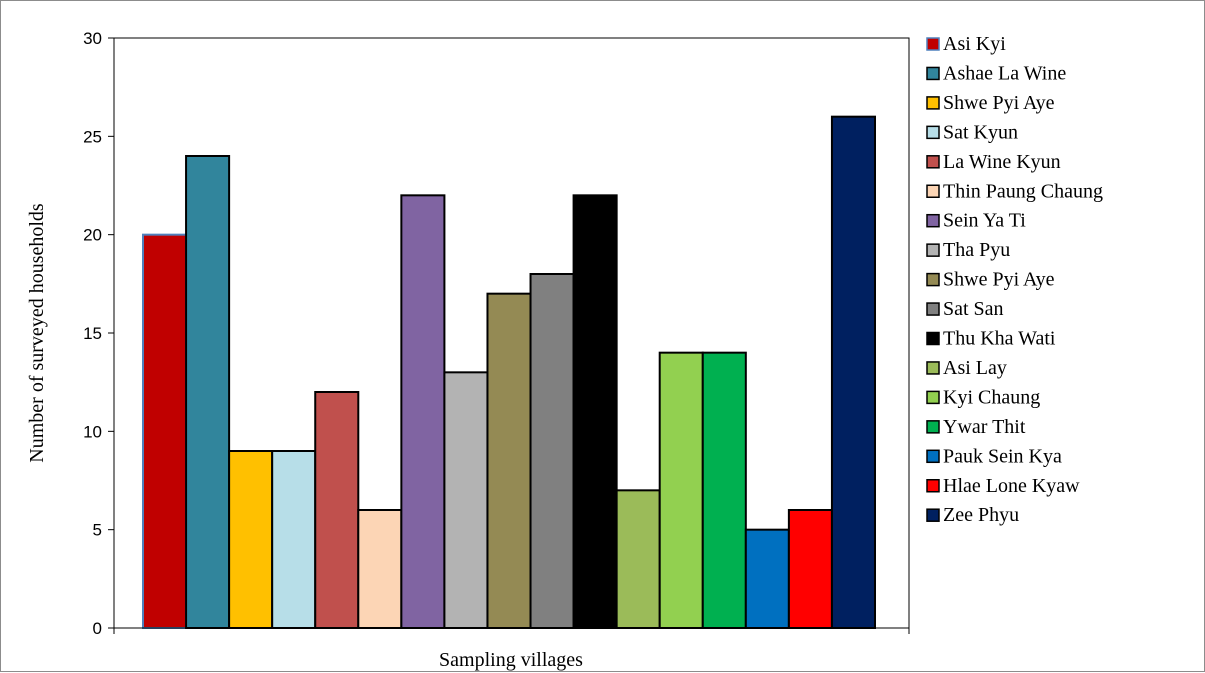 This screenshot has width=1205, height=673. What do you see at coordinates (1002, 162) in the screenshot?
I see `legend-label: La Wine Kyun` at bounding box center [1002, 162].